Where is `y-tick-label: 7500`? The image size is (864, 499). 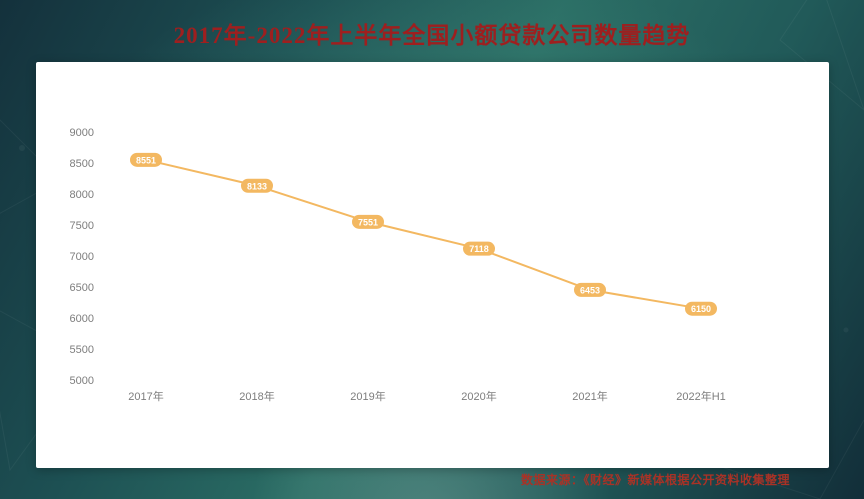
y-tick-label: 7500 is located at coordinates (82, 226).